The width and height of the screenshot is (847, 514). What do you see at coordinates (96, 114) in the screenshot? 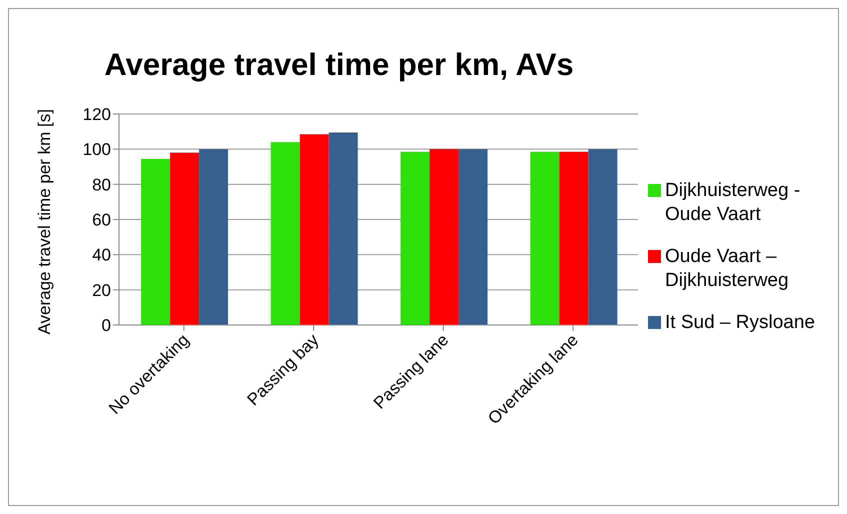
I see `y-tick-label: 120` at bounding box center [96, 114].